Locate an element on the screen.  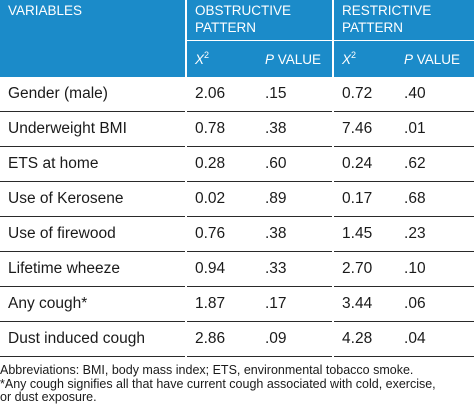
cell-obs-p: .89 is located at coordinates (295, 199).